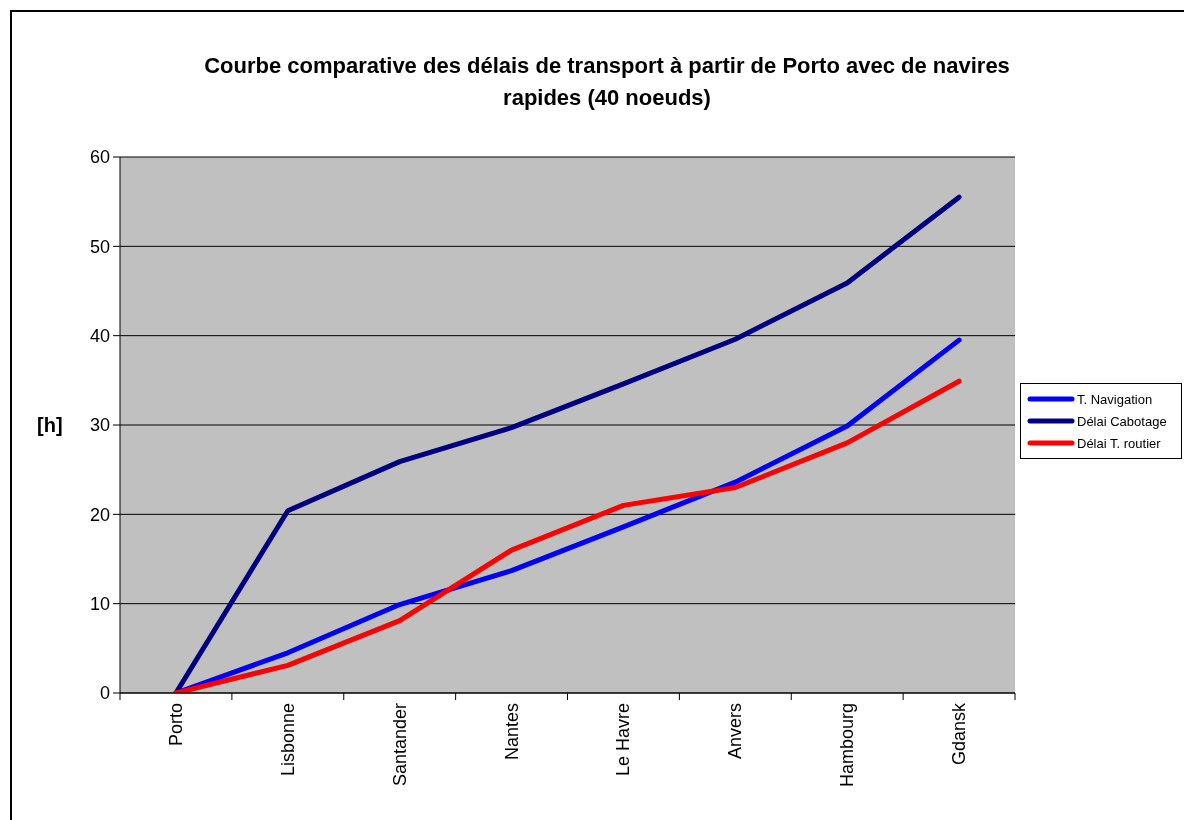  Describe the element at coordinates (623, 740) in the screenshot. I see `x-tick-label: Le Havre` at that location.